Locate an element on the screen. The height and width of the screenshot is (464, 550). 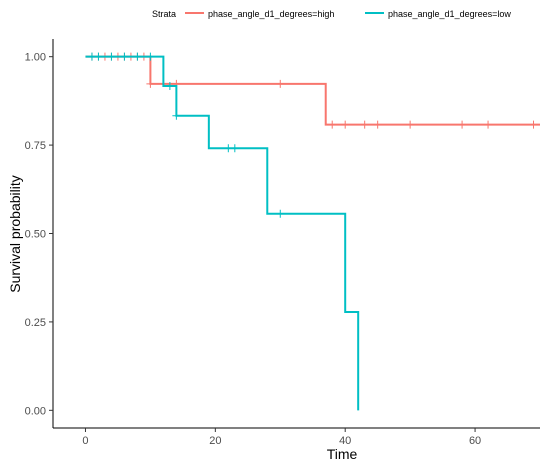
legend-label-high: phase_angle_d1_degrees=high is located at coordinates (271, 14).